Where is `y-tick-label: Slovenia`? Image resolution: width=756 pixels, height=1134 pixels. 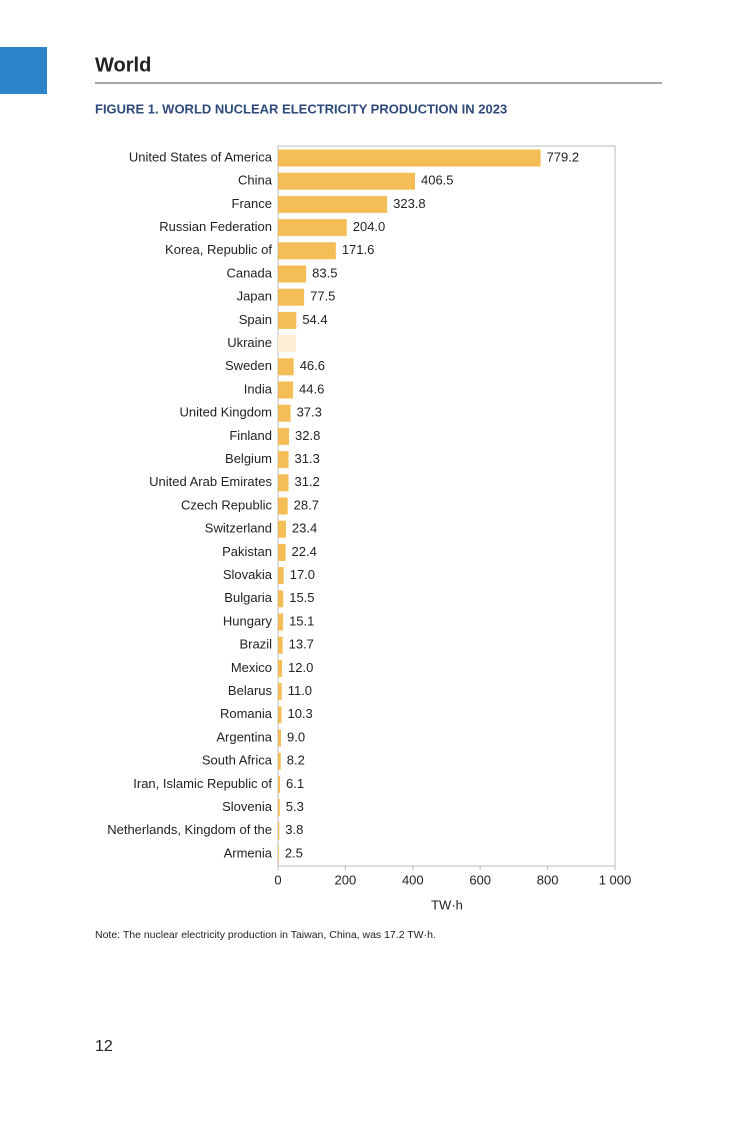
y-tick-label: Slovenia is located at coordinates (247, 806).